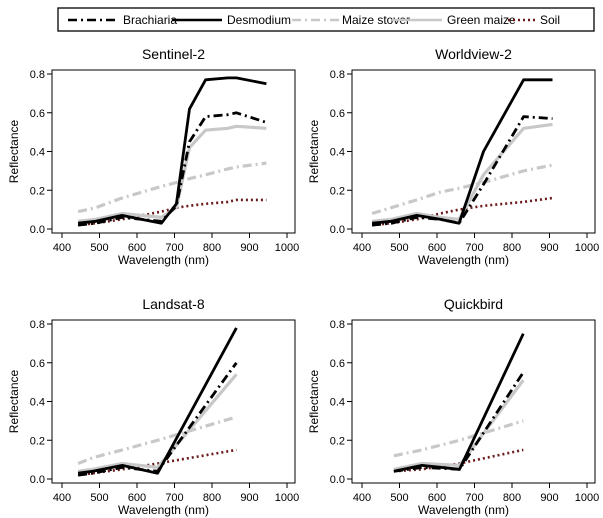  Describe the element at coordinates (173, 54) in the screenshot. I see `chart-title: Sentinel-2` at that location.